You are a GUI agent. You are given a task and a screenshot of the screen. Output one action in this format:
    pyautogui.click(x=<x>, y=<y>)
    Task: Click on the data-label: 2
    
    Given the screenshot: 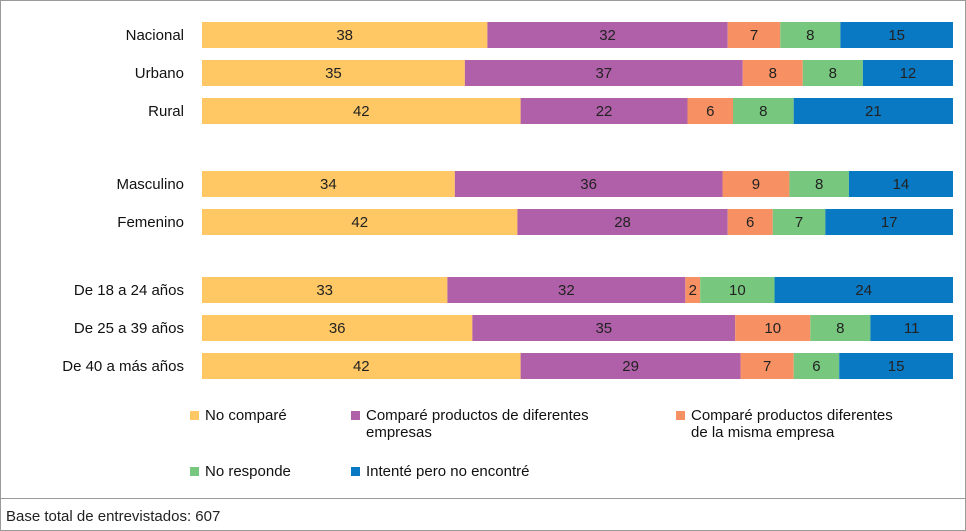 What is the action you would take?
    pyautogui.click(x=693, y=290)
    